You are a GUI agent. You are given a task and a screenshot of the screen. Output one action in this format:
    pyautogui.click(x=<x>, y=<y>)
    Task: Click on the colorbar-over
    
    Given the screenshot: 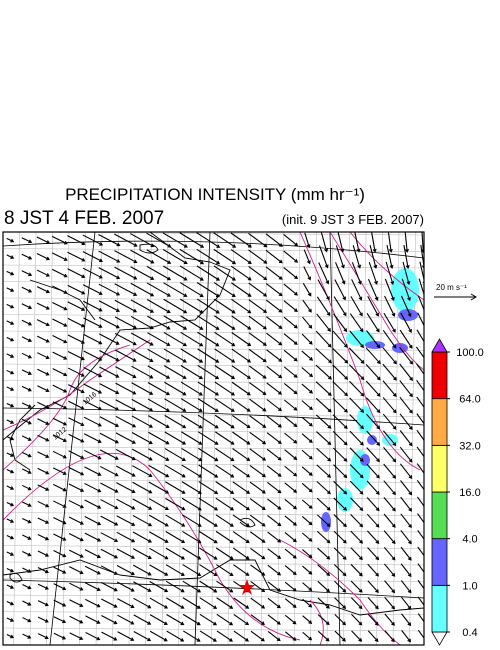 What is the action you would take?
    pyautogui.click(x=439, y=345)
    